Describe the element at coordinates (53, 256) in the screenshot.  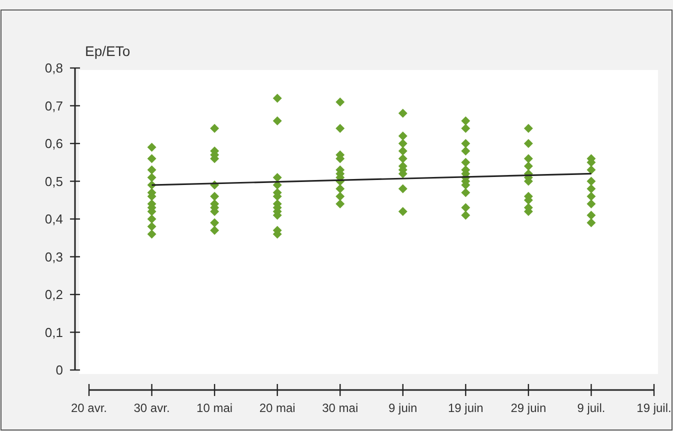
I see `y-tick-label: 0,3` at that location.